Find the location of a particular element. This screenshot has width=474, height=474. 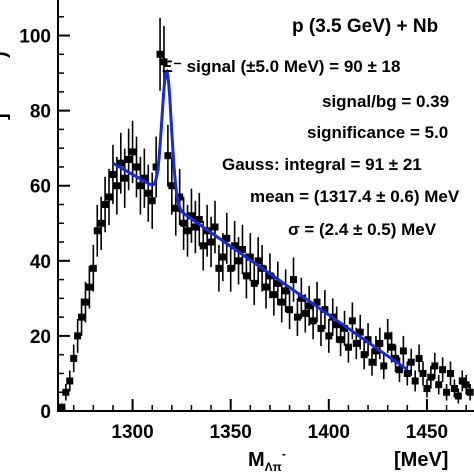

x-tick-label: 1300 is located at coordinates (132, 432).